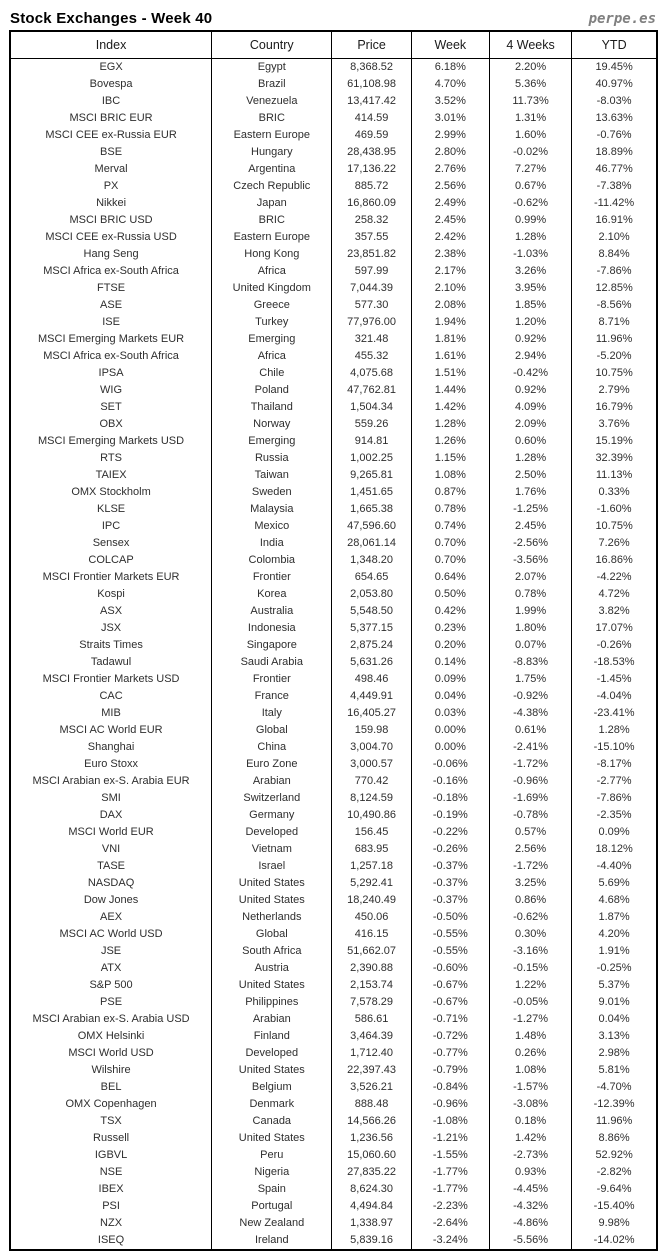 This screenshot has height=1260, width=664. Describe the element at coordinates (371, 509) in the screenshot. I see `cell-price: 1,665.38` at that location.